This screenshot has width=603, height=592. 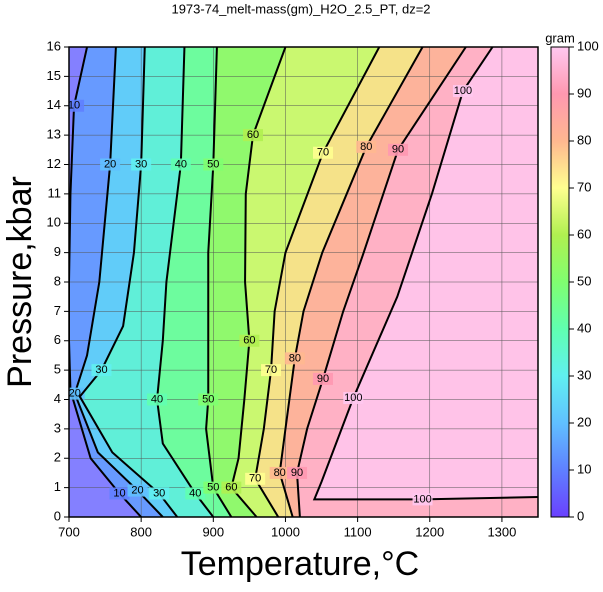 I want to click on y-tick-label: 1, so click(x=57, y=486).